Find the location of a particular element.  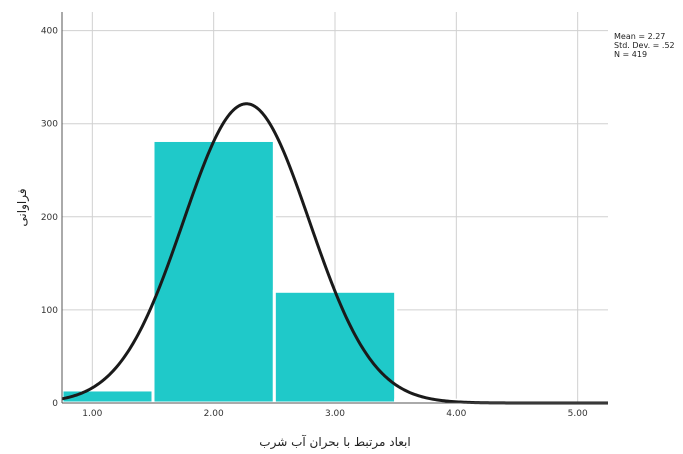

stats-n: N = 419 is located at coordinates (630, 54).